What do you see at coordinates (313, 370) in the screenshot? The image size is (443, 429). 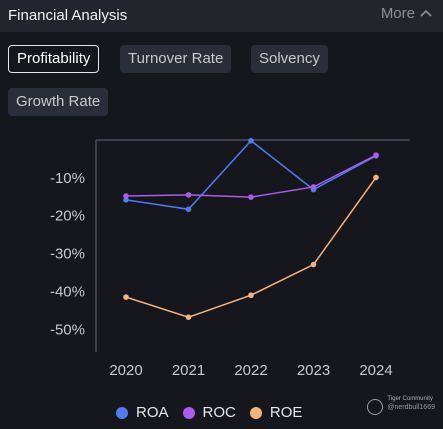 I see `x-tick-label: 2023` at bounding box center [313, 370].